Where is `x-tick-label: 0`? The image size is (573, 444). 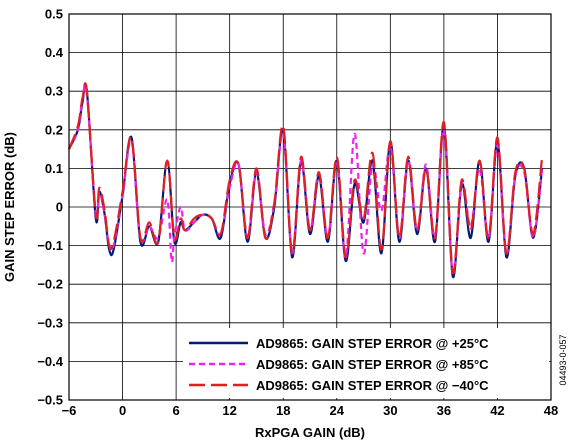
x-tick-label: 0 is located at coordinates (122, 410).